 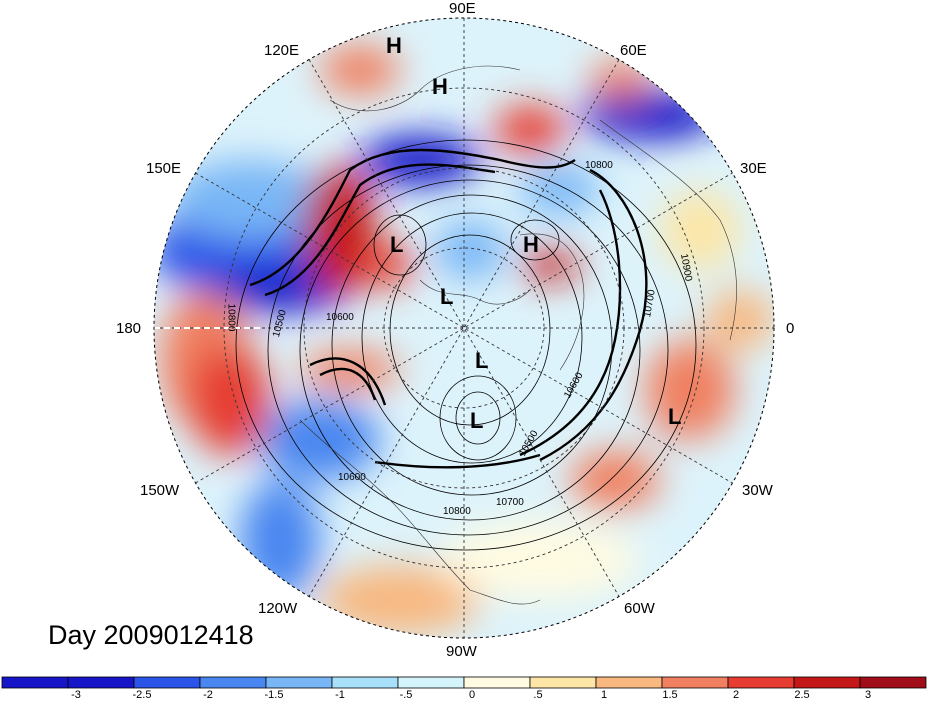 I want to click on colorbar-tick-label: 1.5, so click(x=670, y=695).